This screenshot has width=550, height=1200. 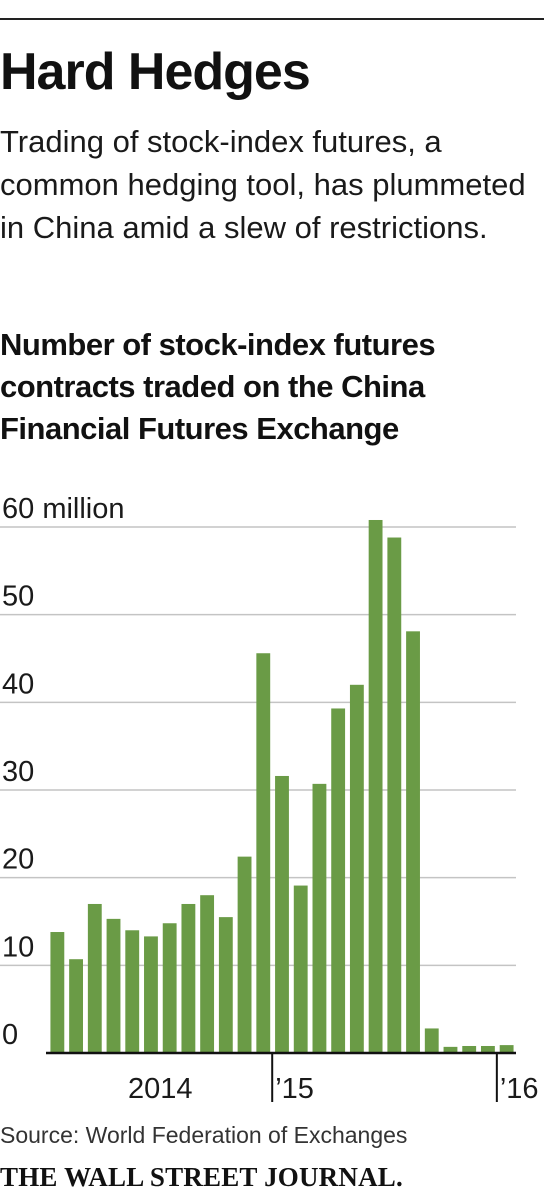 I want to click on x-tick-label: ’16, so click(x=519, y=1089).